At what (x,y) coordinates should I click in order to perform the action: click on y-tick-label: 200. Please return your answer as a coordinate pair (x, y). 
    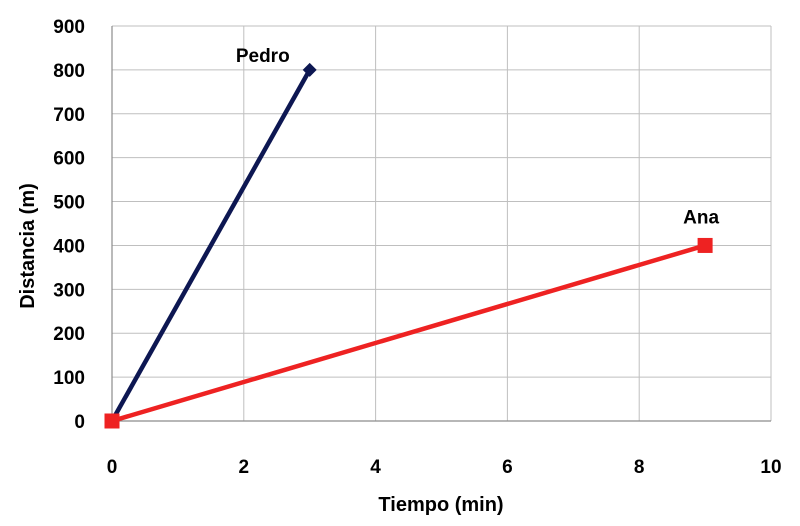
    Looking at the image, I should click on (69, 334).